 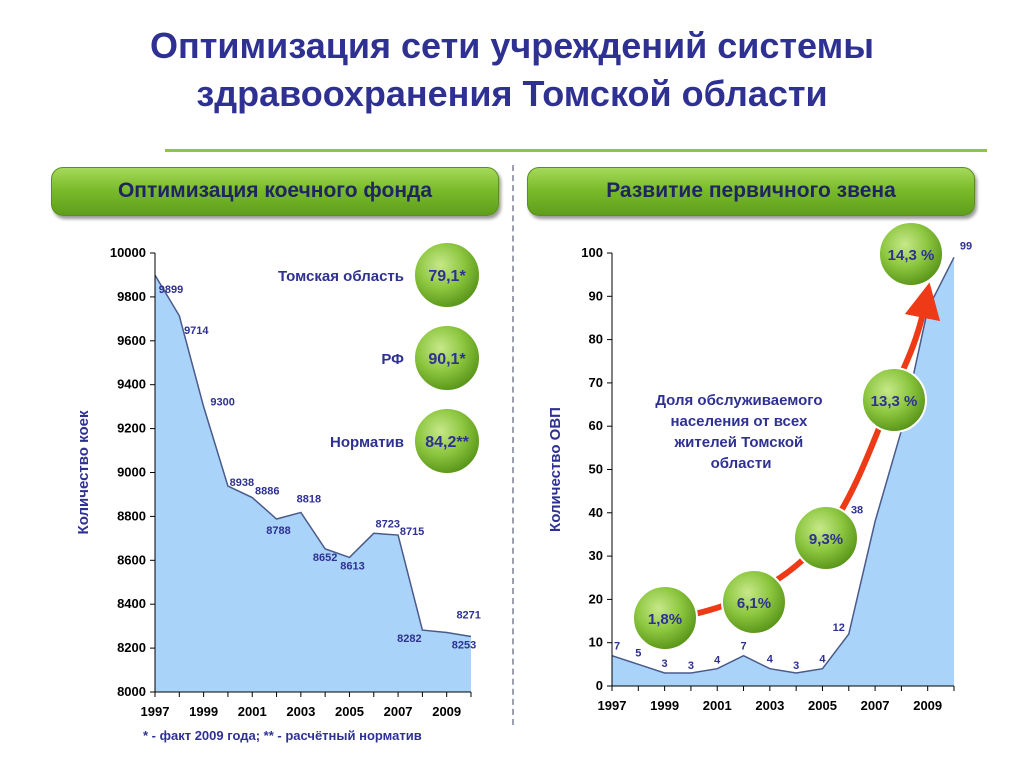 What do you see at coordinates (446, 711) in the screenshot?
I see `beds-x-tick-label: 2009` at bounding box center [446, 711].